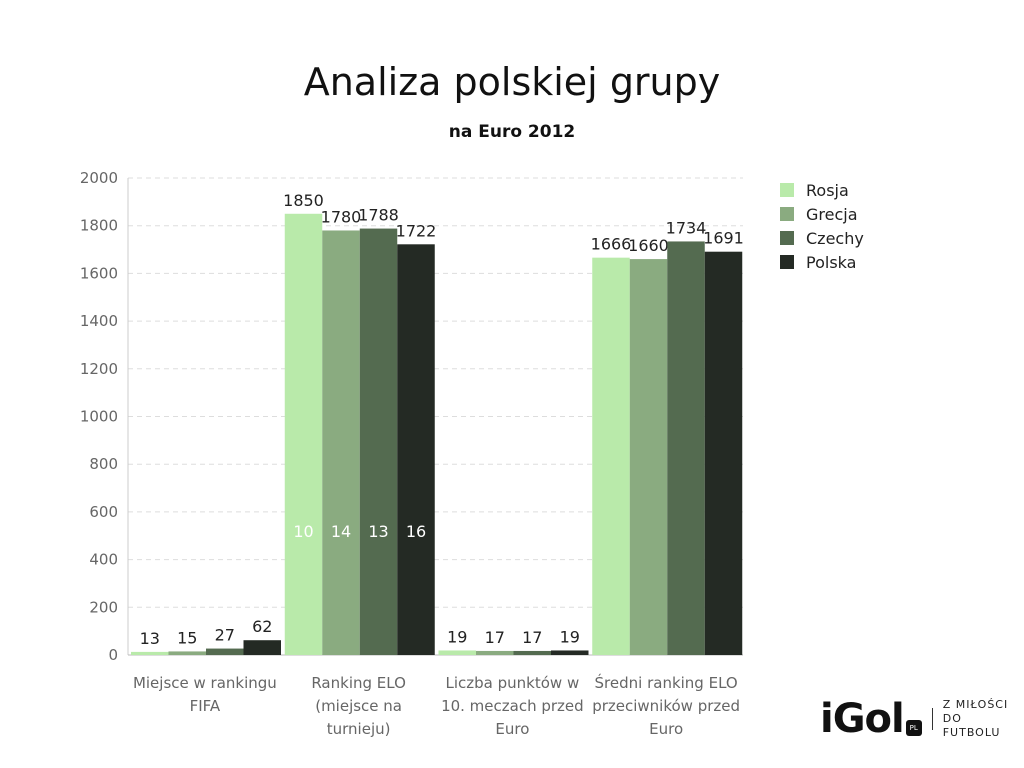  I want to click on tagline-line: Z MIŁOŚCI, so click(975, 704).